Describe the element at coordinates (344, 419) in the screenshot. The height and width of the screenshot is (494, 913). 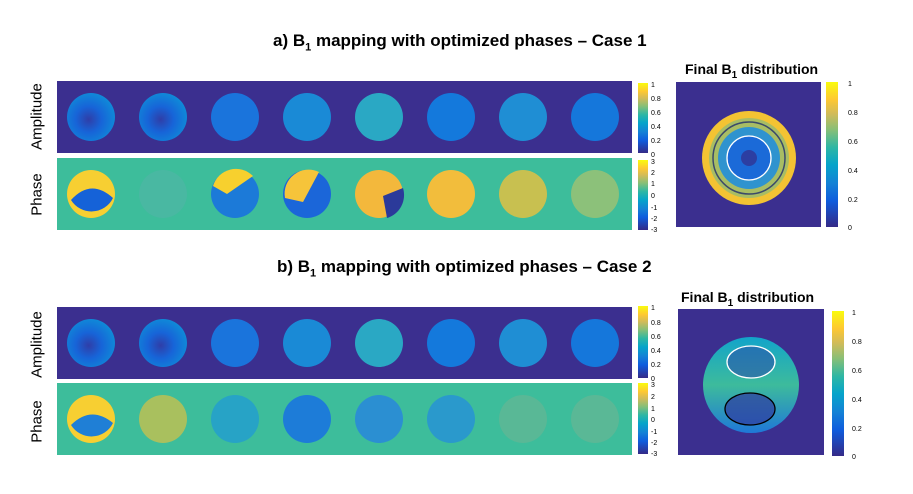
I see `phase-maps-b` at that location.